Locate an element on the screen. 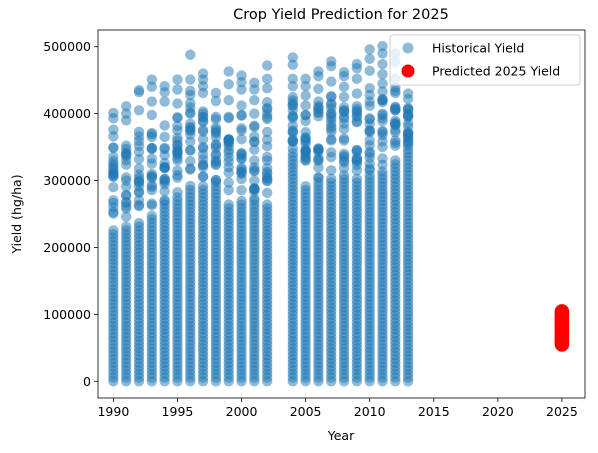 Image resolution: width=598 pixels, height=453 pixels. x-tick-label: 2010 is located at coordinates (370, 411).